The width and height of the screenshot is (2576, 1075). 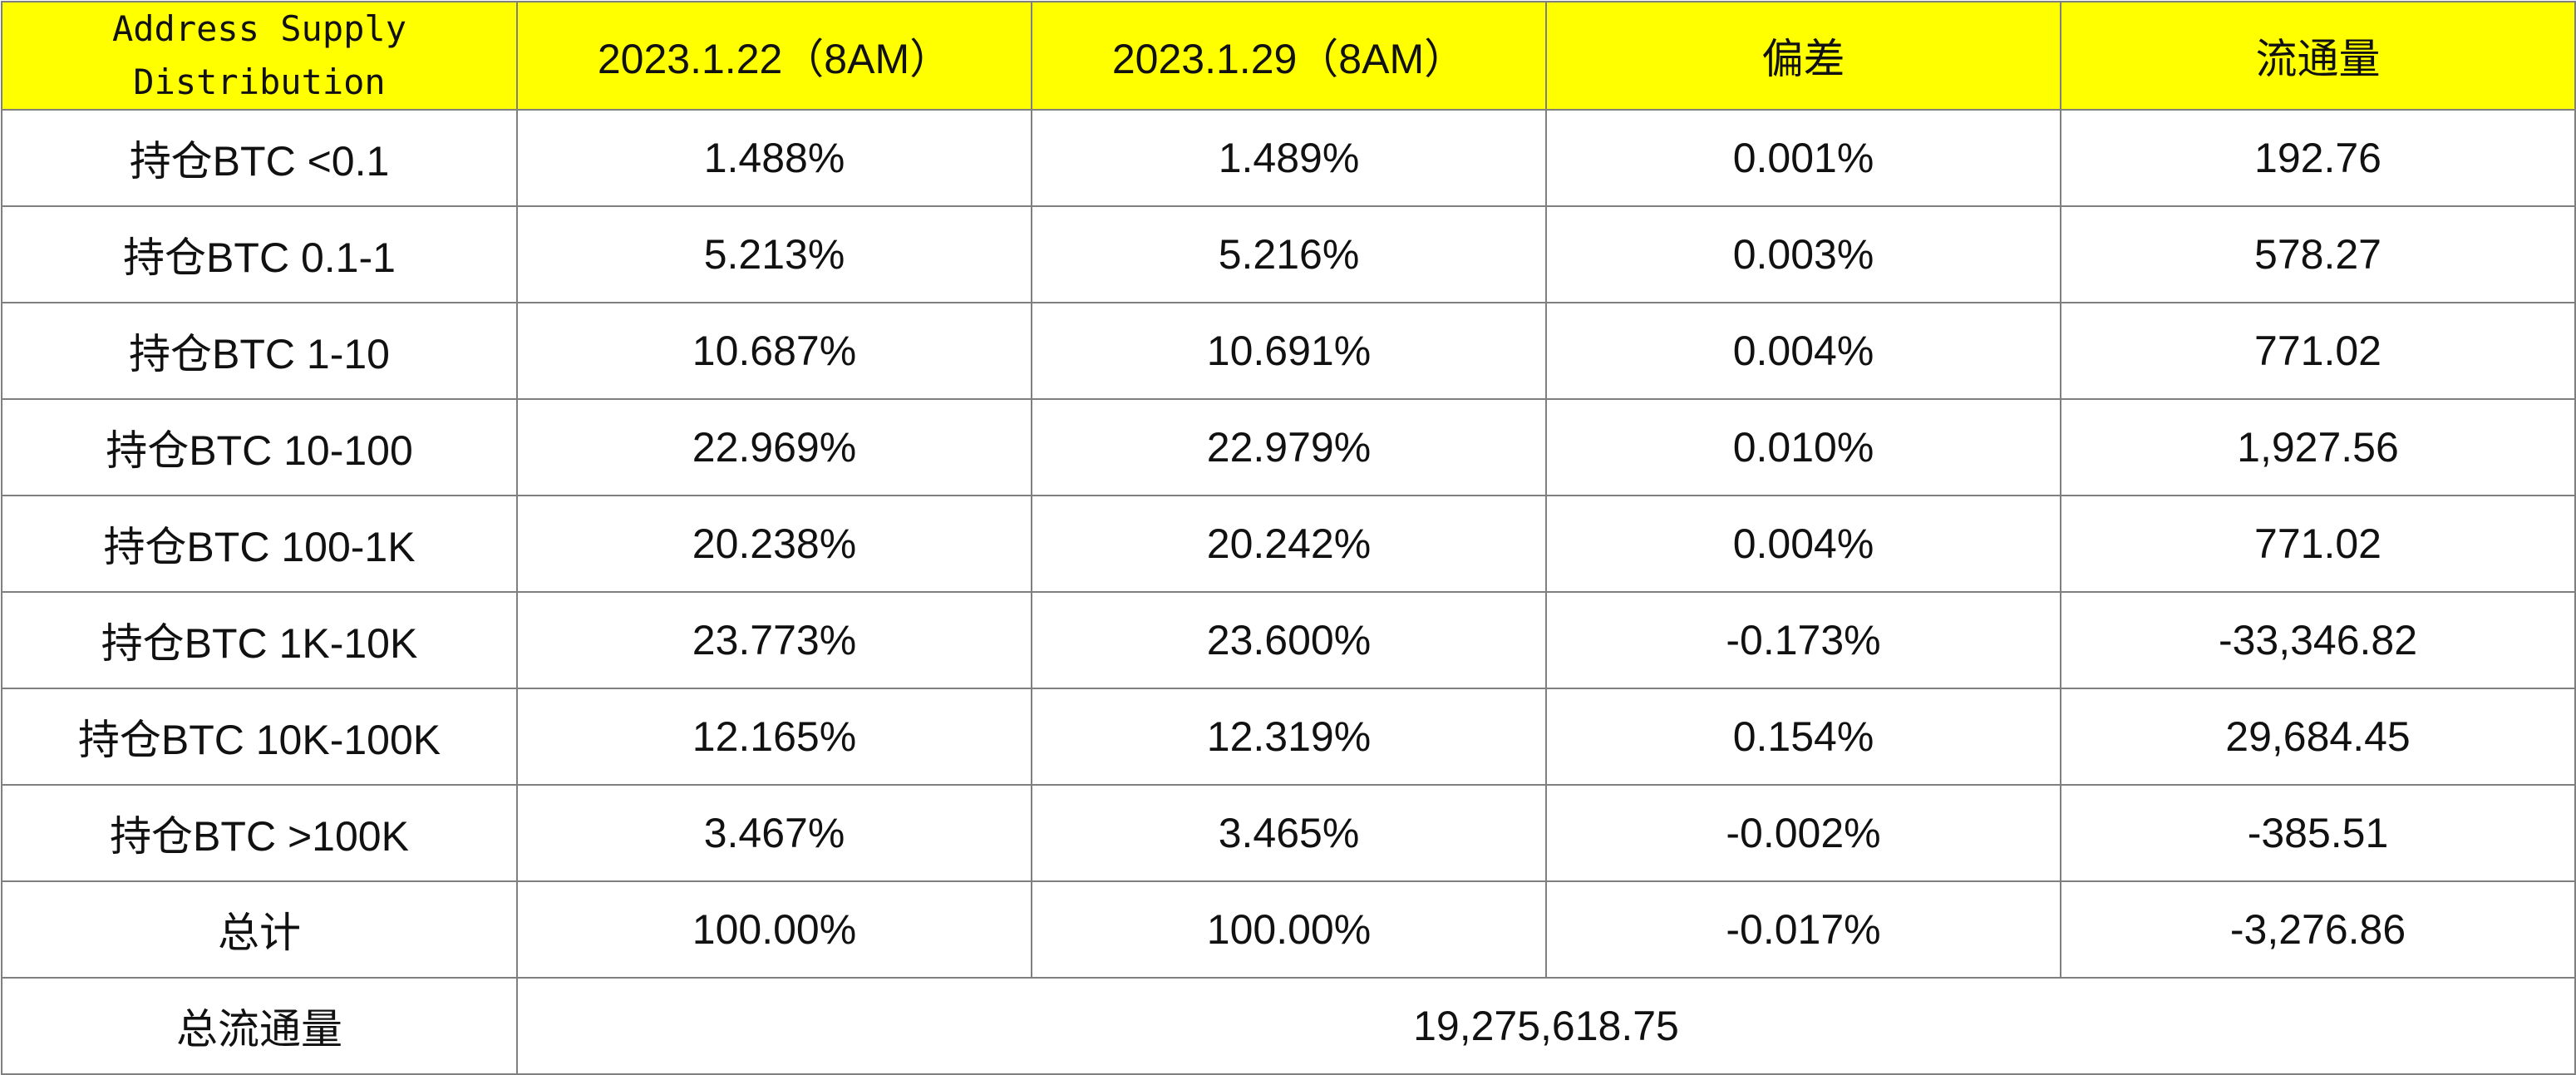 What do you see at coordinates (774, 158) in the screenshot?
I see `jan22-percent-cell: 1.488%` at bounding box center [774, 158].